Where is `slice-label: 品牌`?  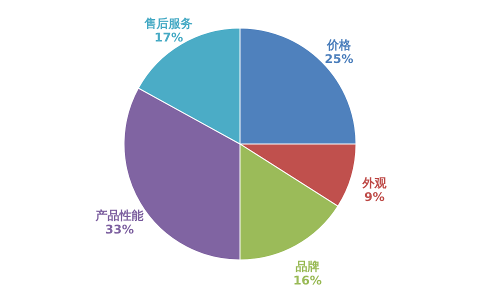
slice-label: 品牌 is located at coordinates (307, 267).